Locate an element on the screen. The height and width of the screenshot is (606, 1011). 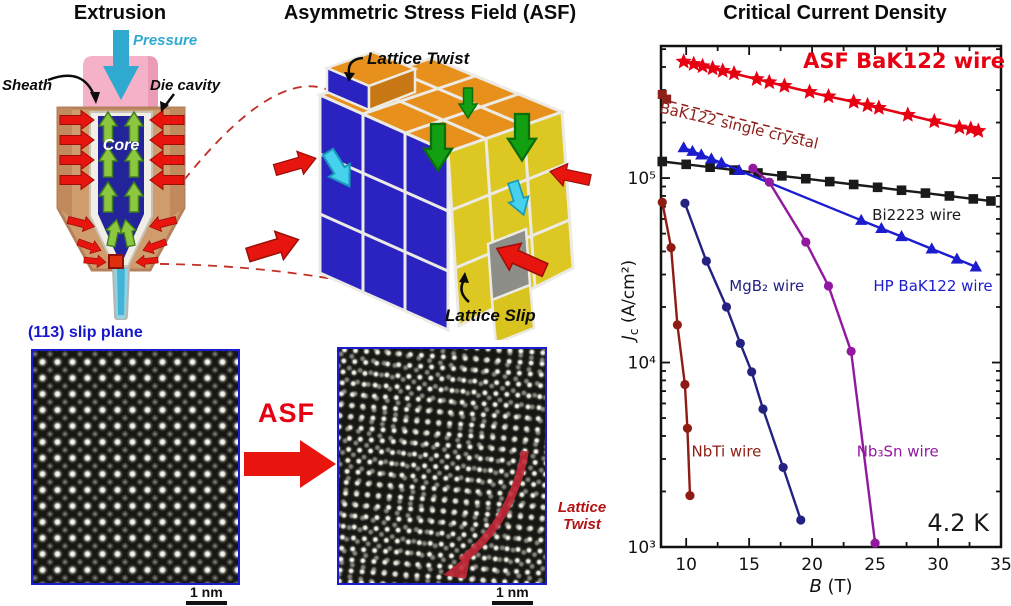
compression-arrows is located at coordinates (122, 189).